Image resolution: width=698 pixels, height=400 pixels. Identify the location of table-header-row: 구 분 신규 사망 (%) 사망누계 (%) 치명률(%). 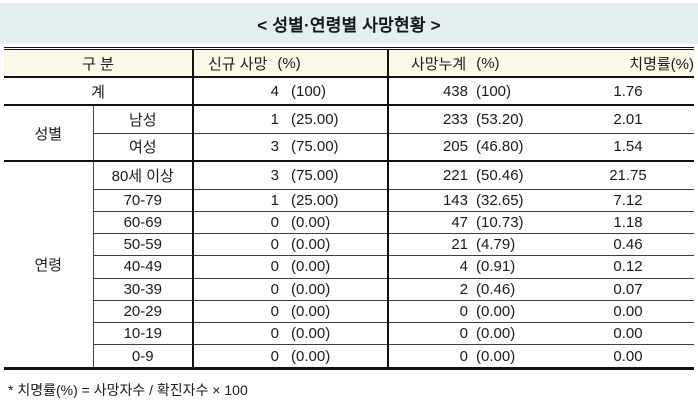
(349, 62).